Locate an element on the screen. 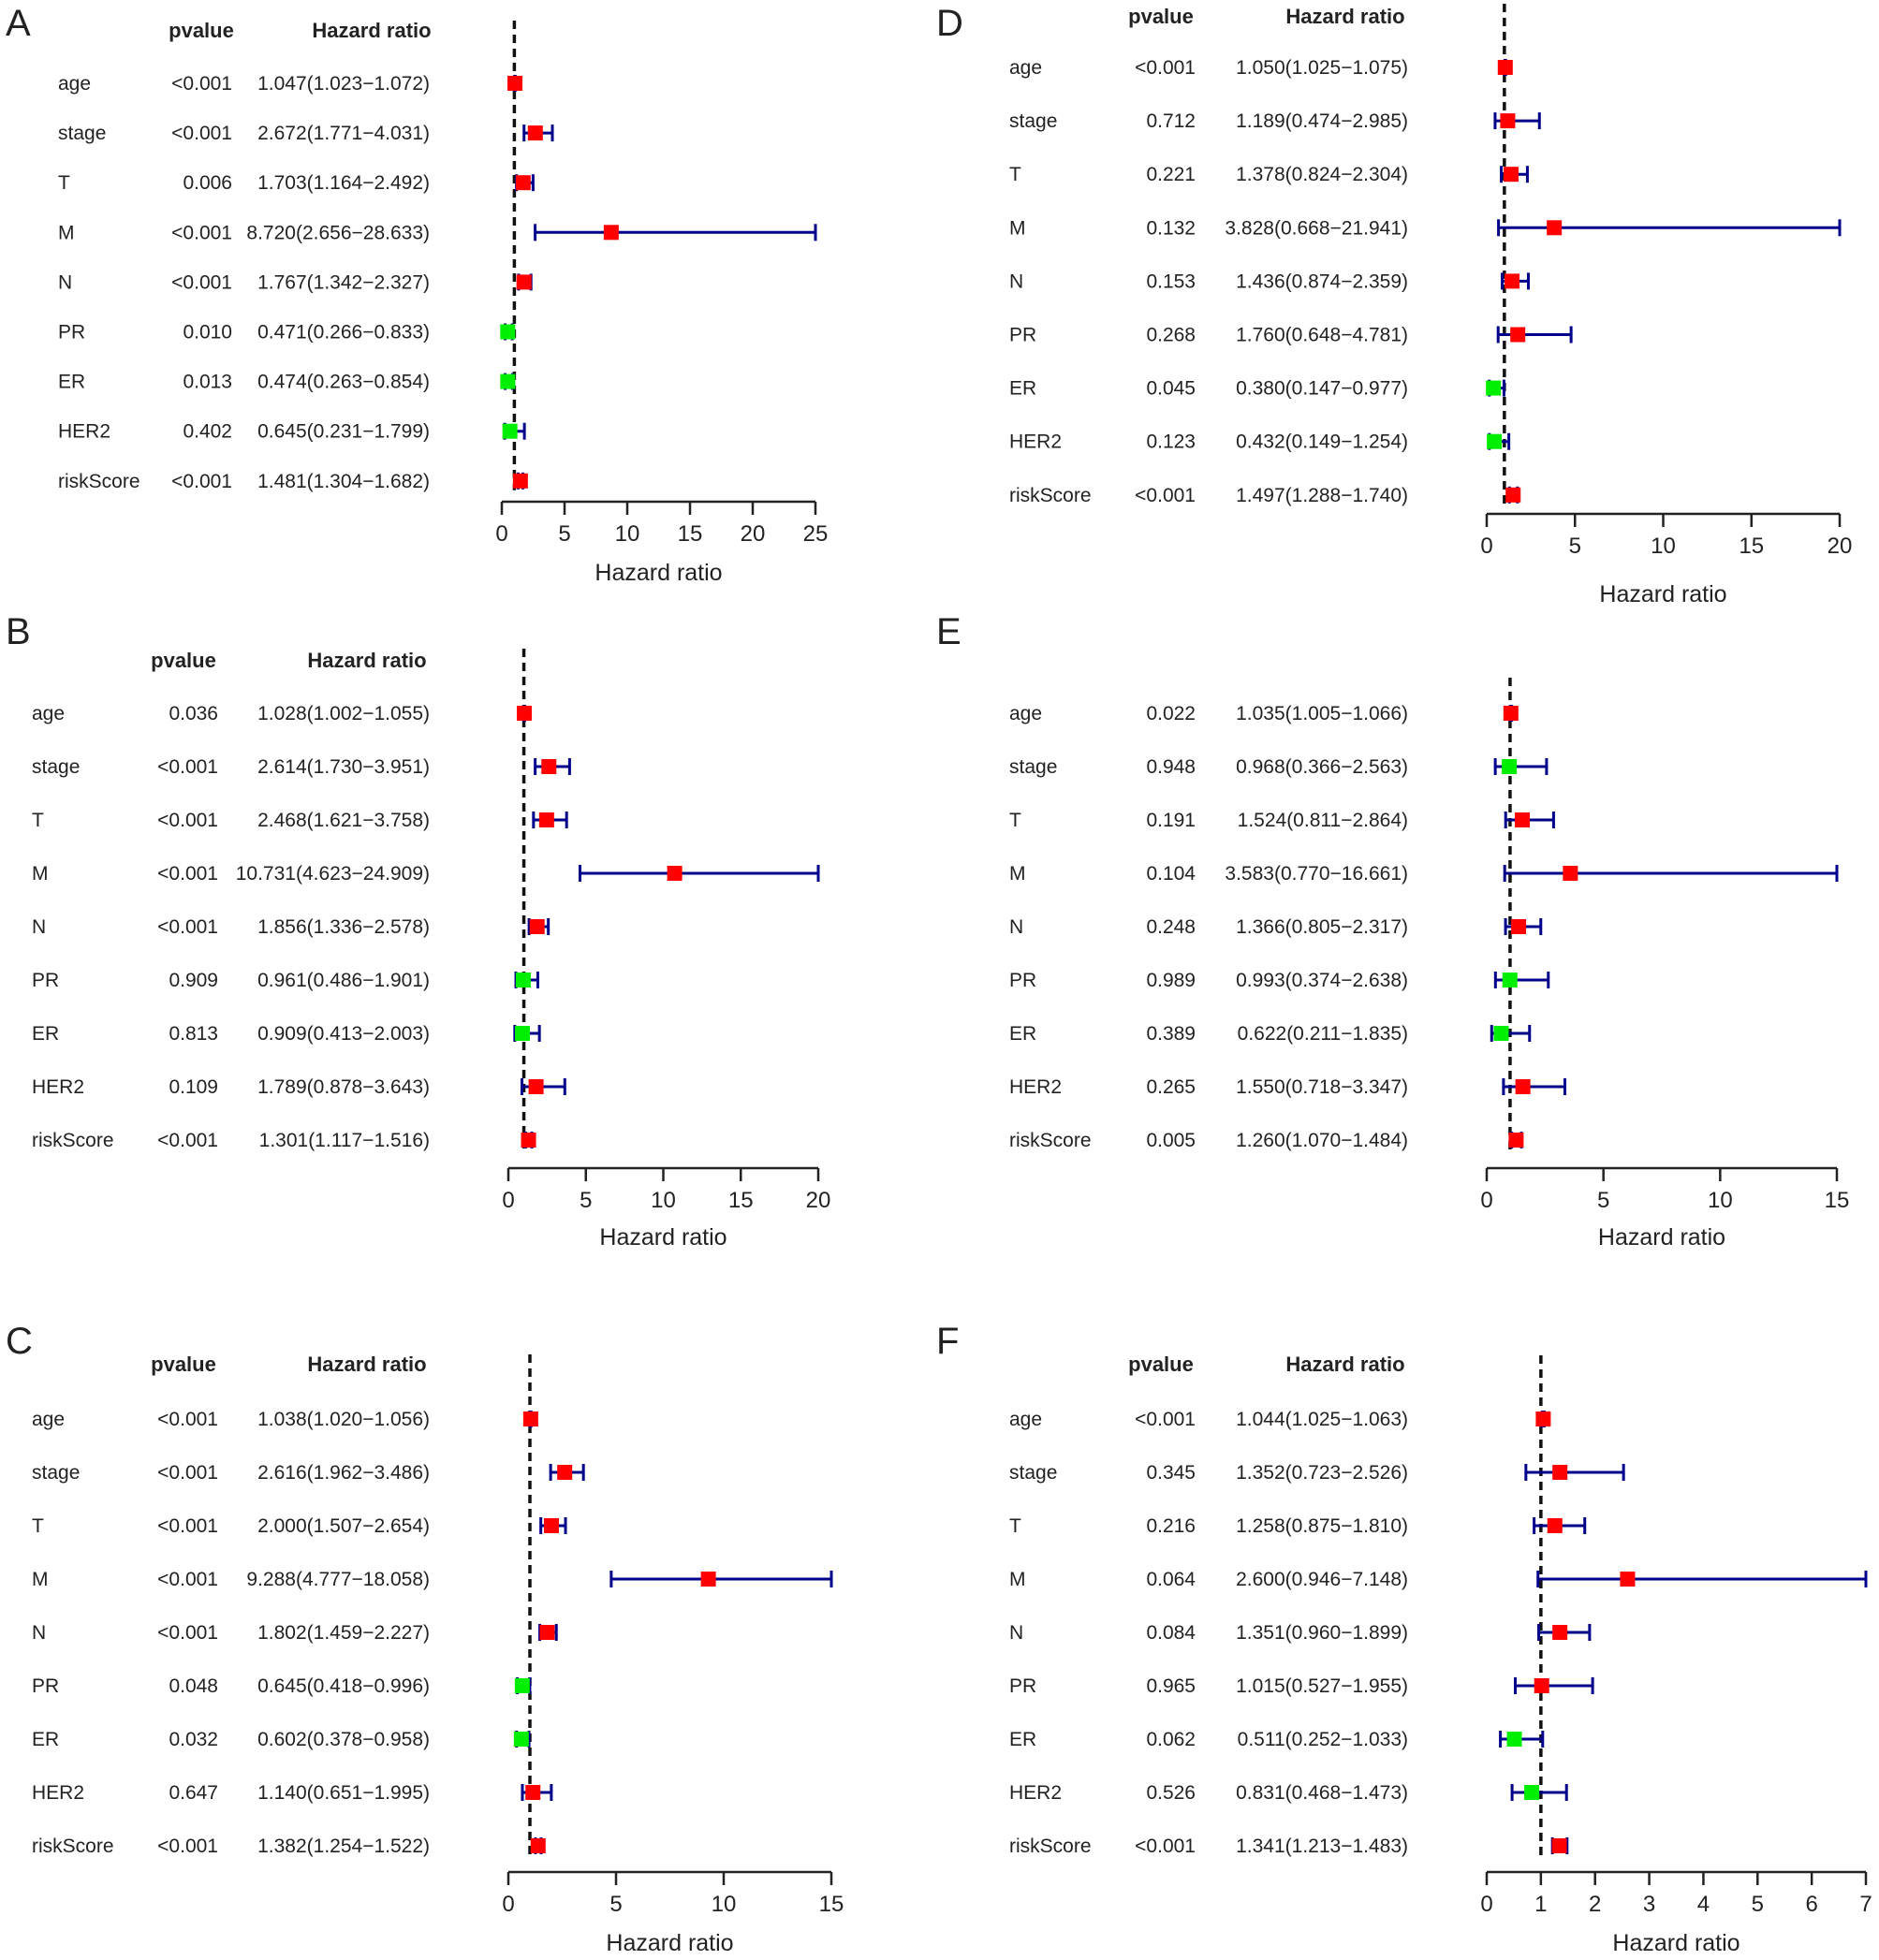 The image size is (1879, 1960). panel-letter: A is located at coordinates (18, 23).